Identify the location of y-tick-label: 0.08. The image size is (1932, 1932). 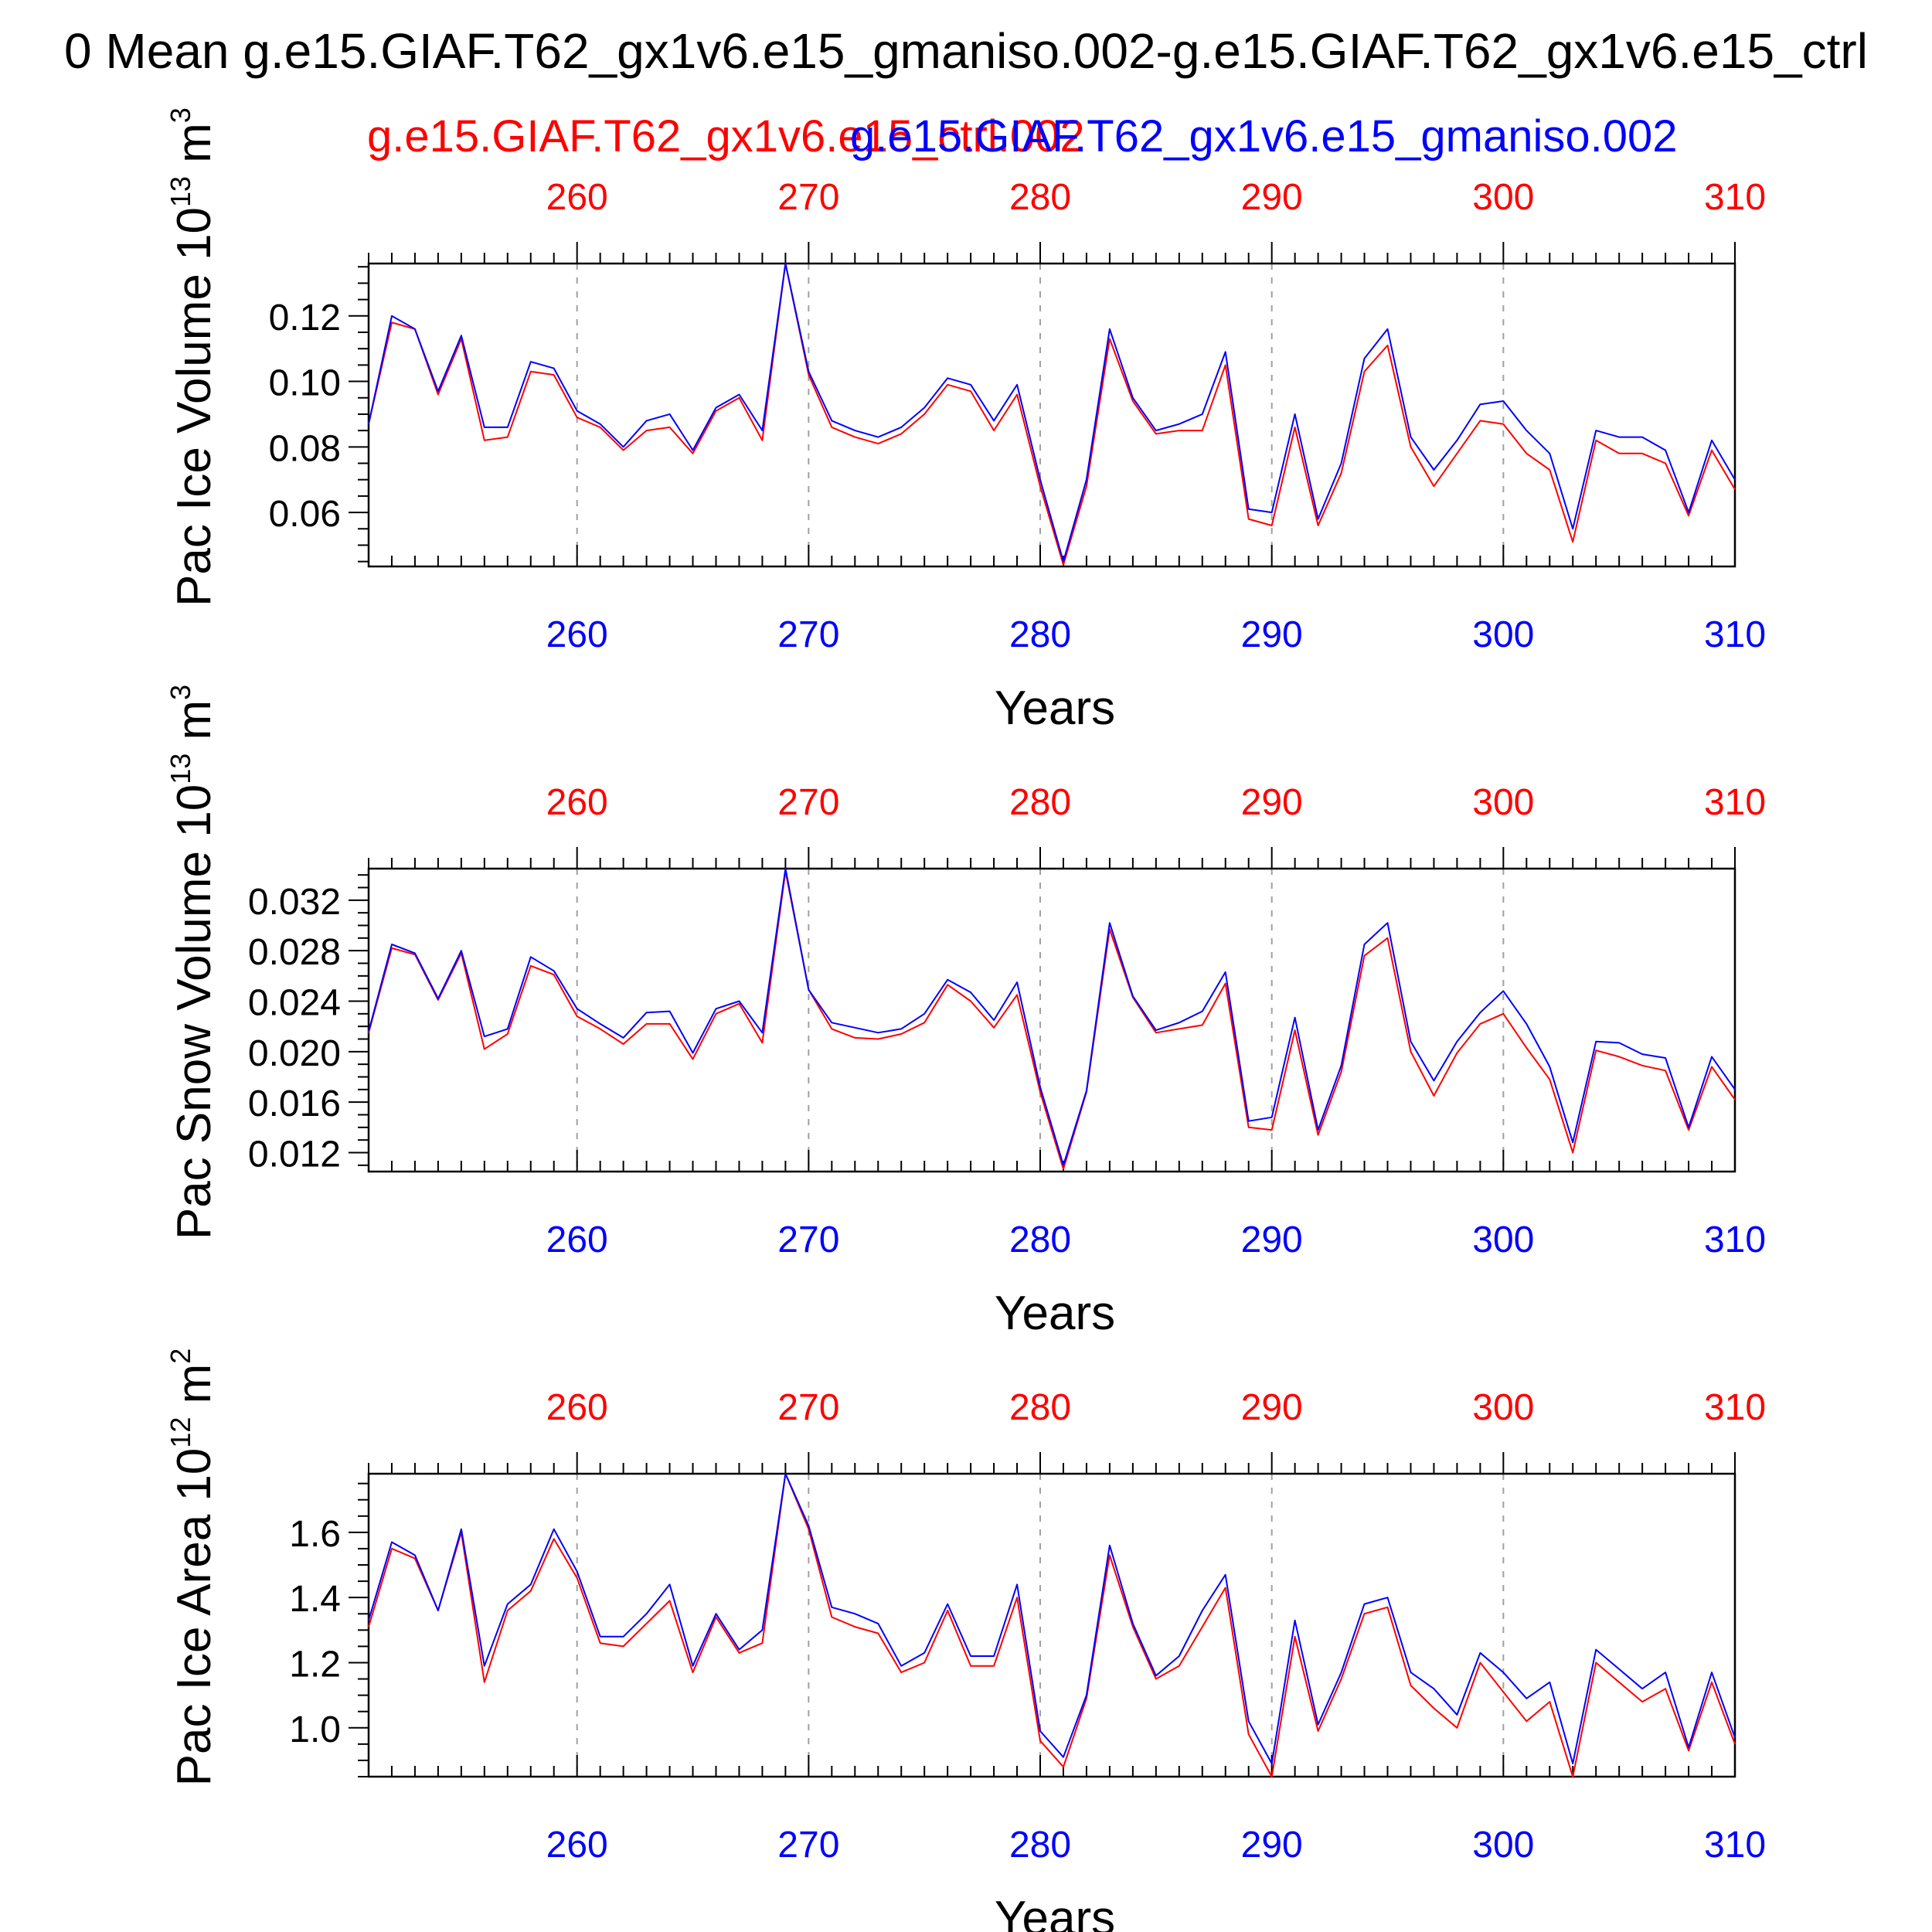
(305, 449).